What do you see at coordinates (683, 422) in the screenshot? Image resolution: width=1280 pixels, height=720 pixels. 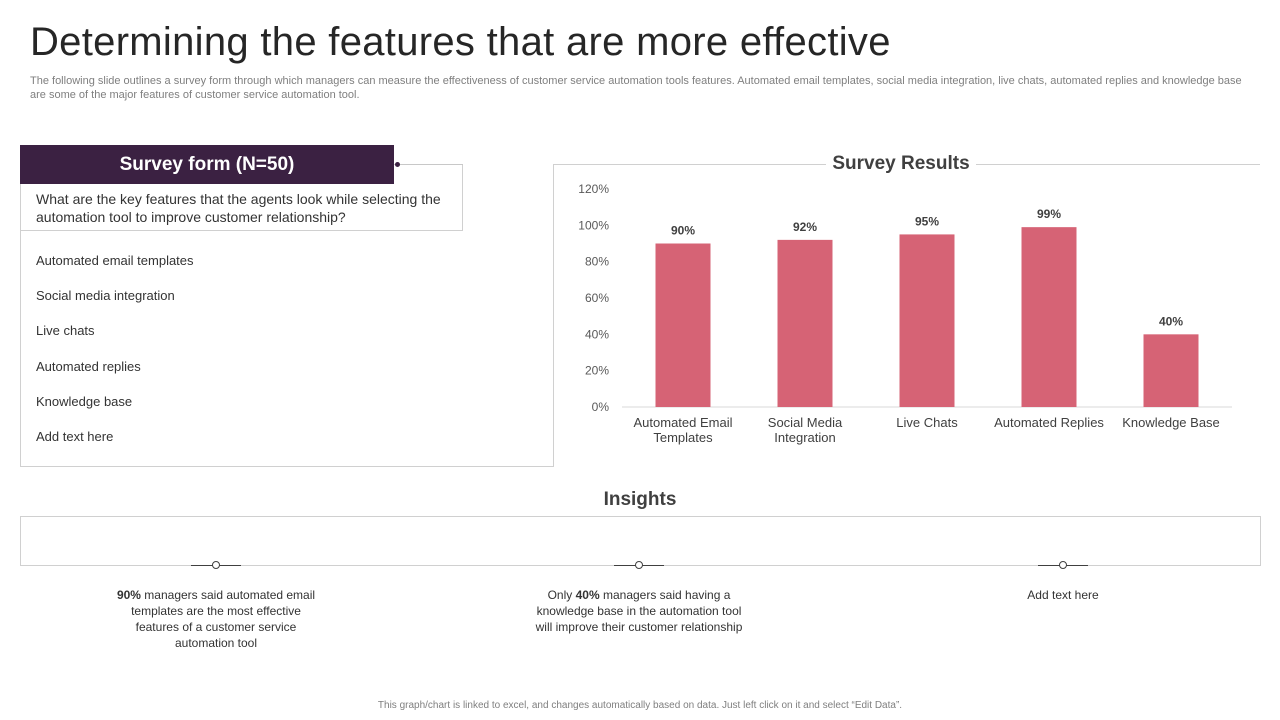 I see `x-tick-label: Automated Email` at bounding box center [683, 422].